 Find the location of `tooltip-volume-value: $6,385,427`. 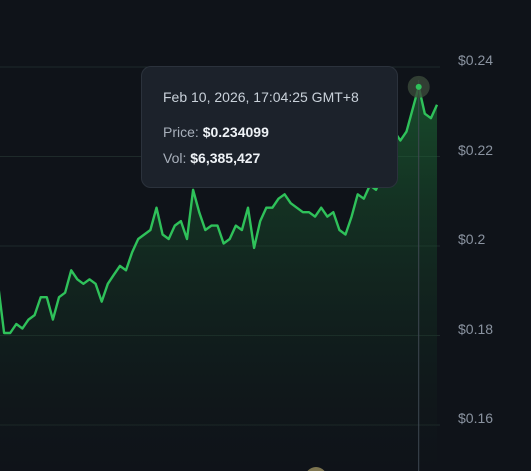

tooltip-volume-value: $6,385,427 is located at coordinates (225, 158).